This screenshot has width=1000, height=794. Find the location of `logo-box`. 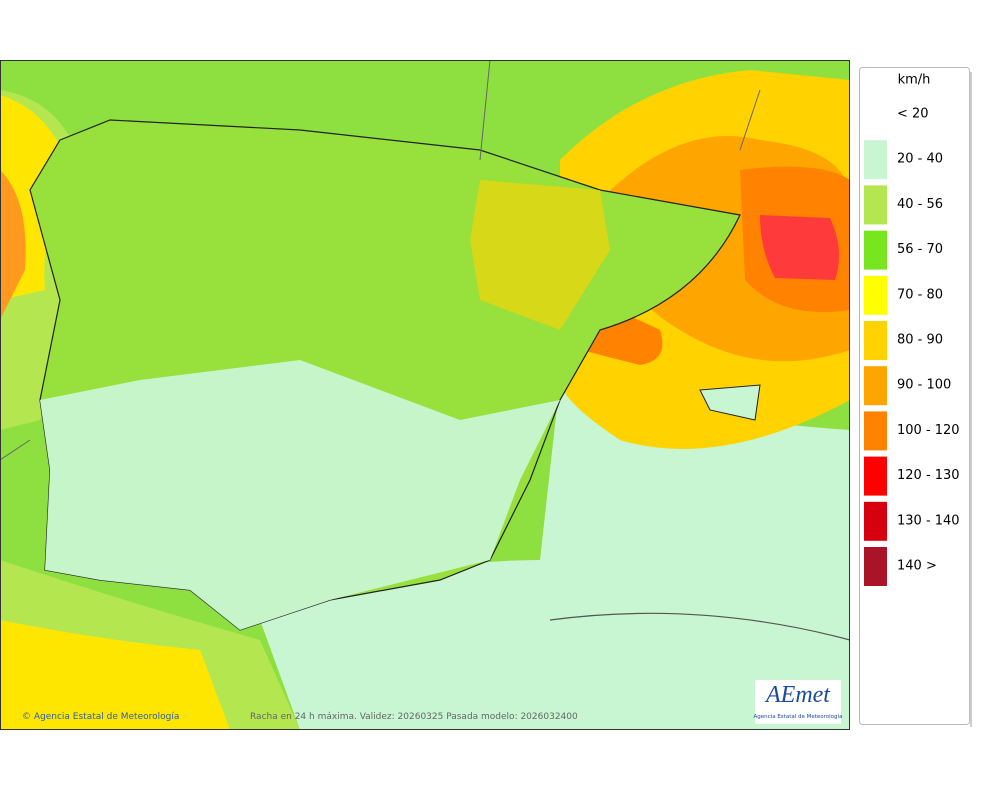

logo-box is located at coordinates (798, 702).